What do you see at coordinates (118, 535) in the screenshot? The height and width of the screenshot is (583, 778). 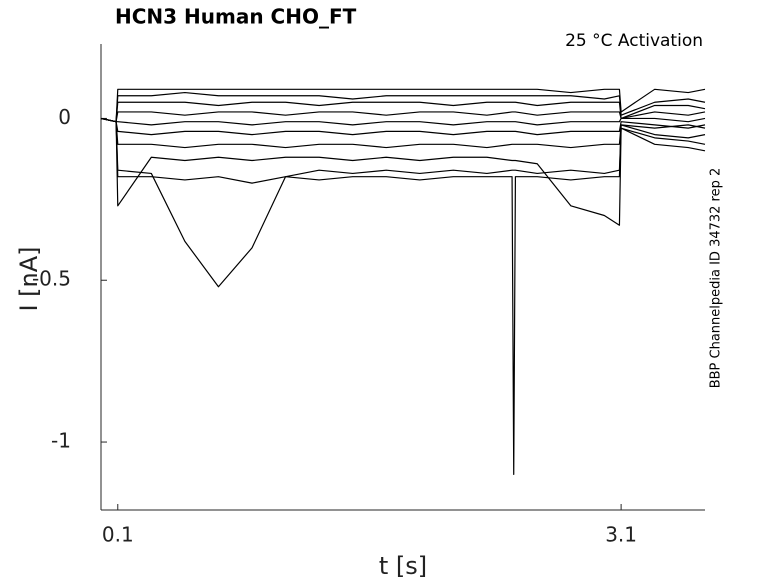 I see `x-tick-label: 0.1` at bounding box center [118, 535].